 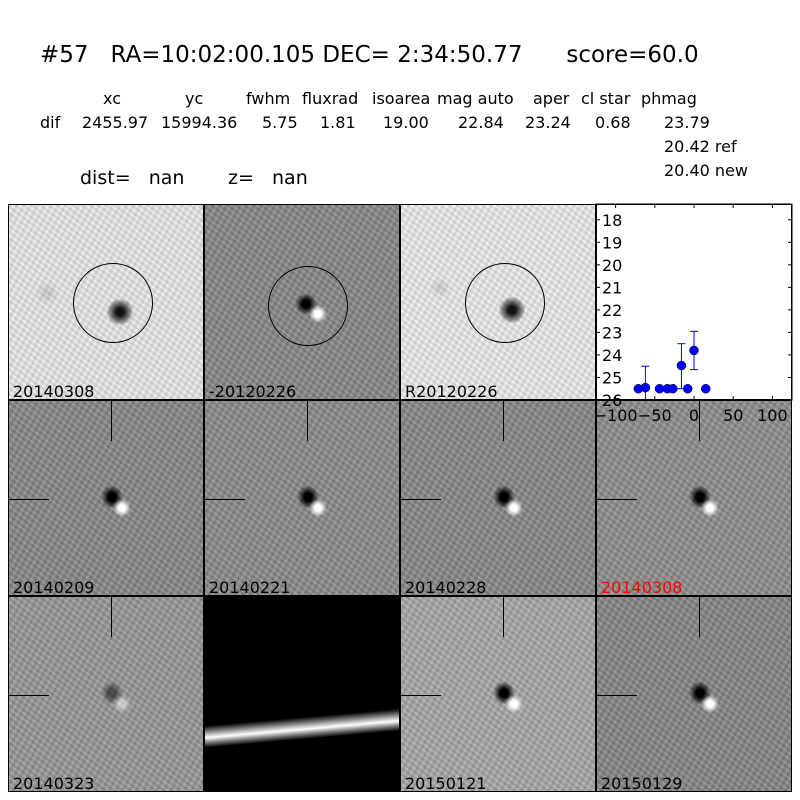 What do you see at coordinates (194, 98) in the screenshot?
I see `column-header: yc` at bounding box center [194, 98].